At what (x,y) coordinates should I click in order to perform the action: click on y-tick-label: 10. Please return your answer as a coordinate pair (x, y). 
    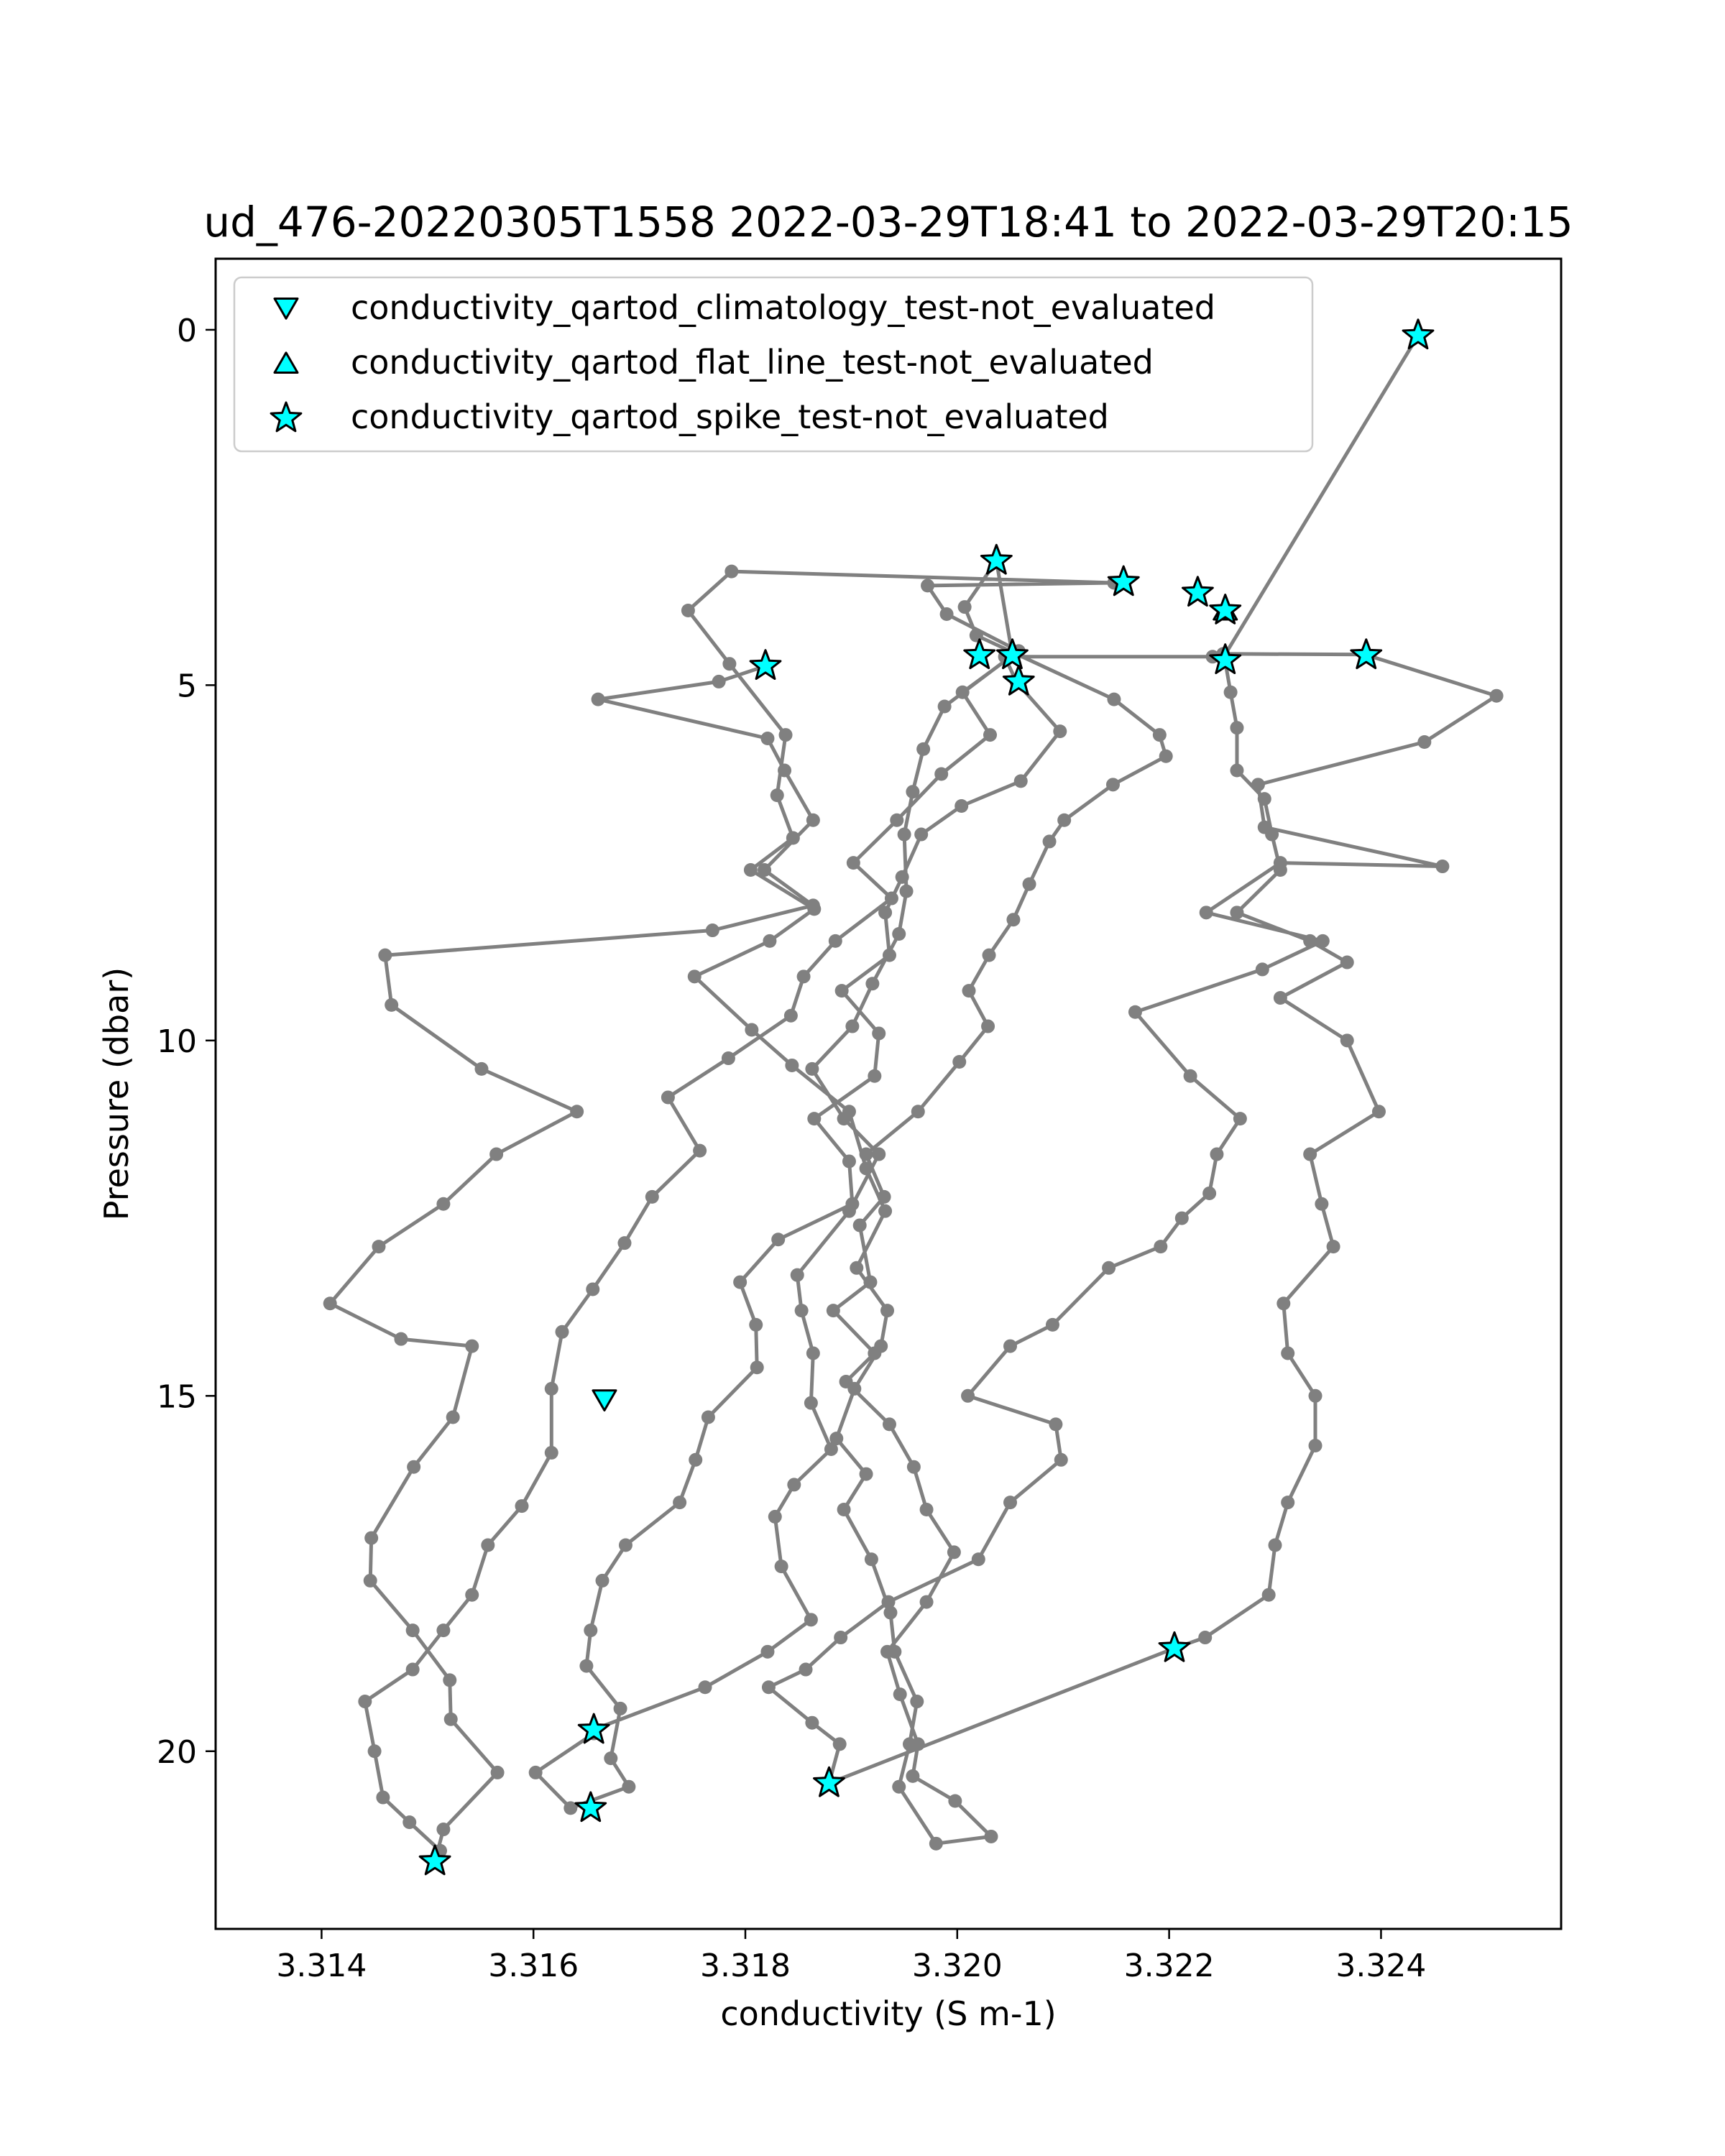
    Looking at the image, I should click on (177, 1041).